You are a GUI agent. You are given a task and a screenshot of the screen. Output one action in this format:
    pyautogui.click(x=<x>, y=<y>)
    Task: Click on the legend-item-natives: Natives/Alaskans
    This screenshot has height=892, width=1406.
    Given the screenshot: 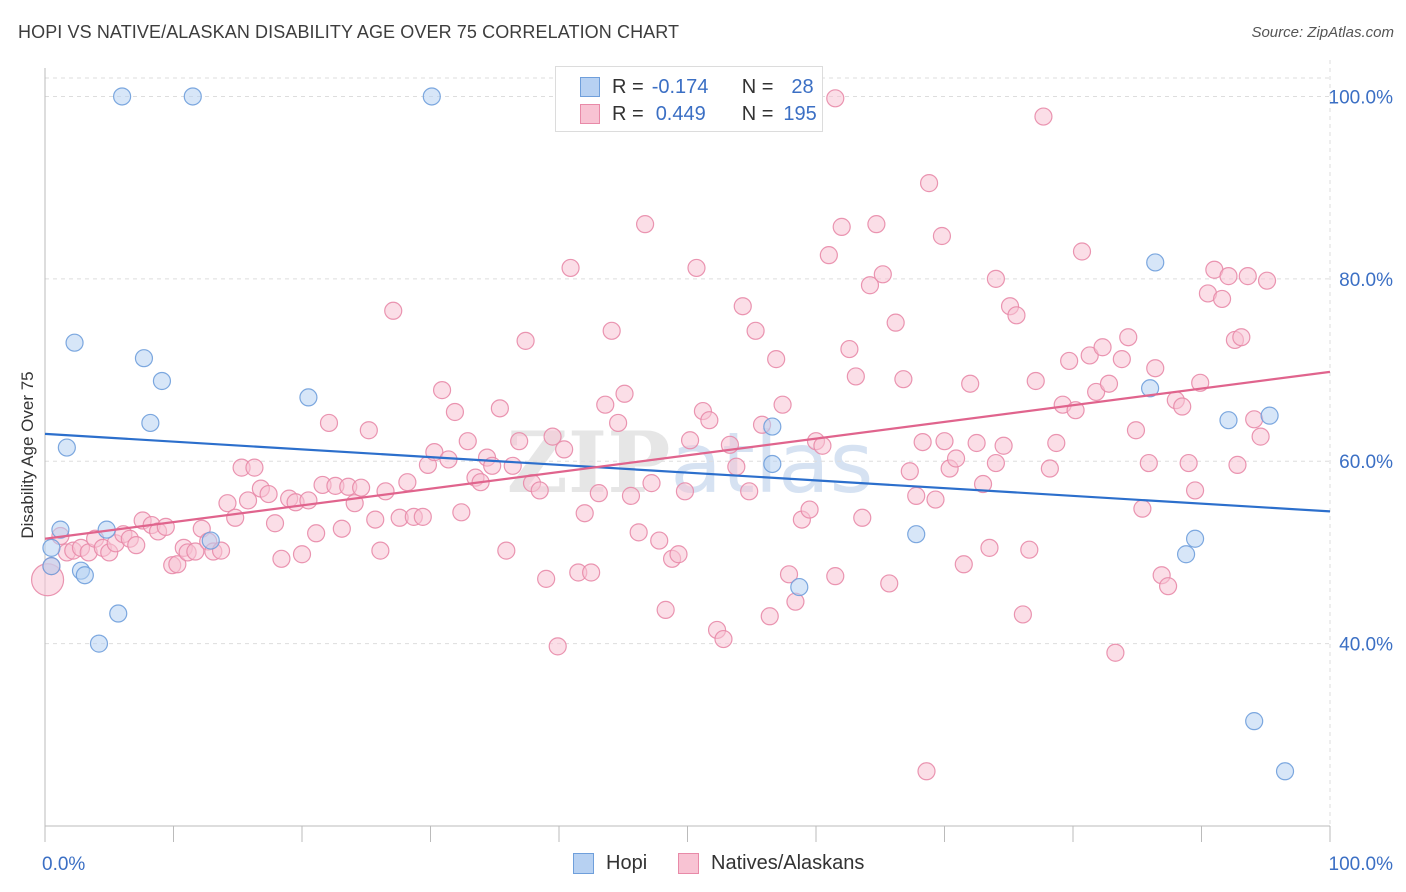 What is the action you would take?
    pyautogui.click(x=771, y=863)
    